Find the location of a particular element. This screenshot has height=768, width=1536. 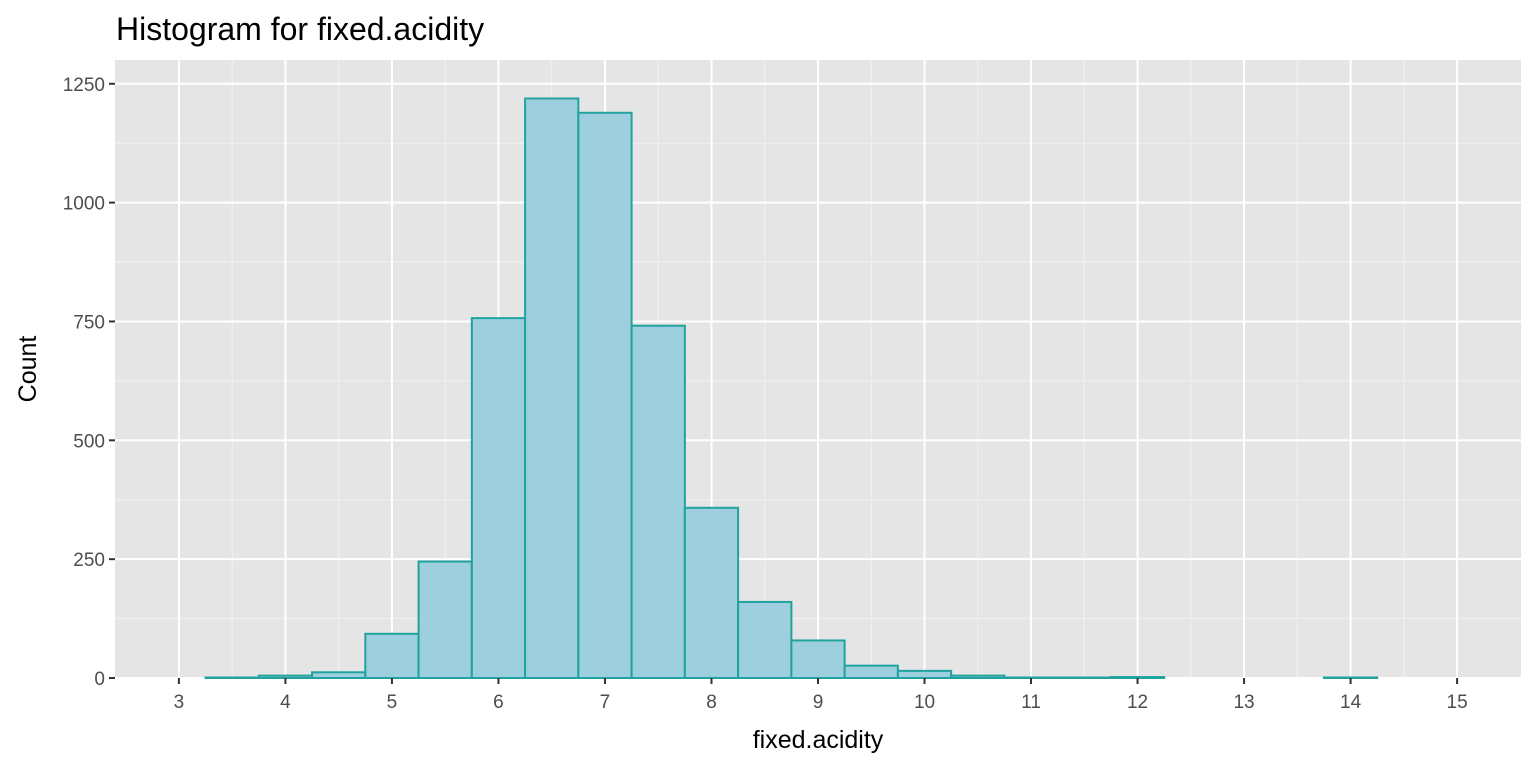

y-tick-label: 750 is located at coordinates (89, 322).